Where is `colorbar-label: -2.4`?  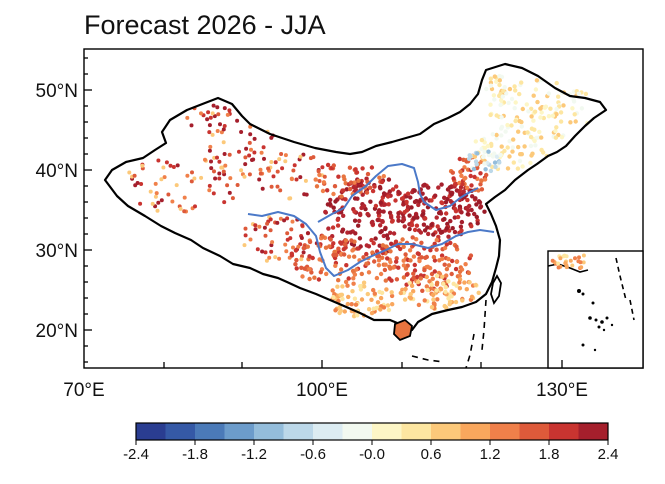 colorbar-label: -2.4 is located at coordinates (136, 454).